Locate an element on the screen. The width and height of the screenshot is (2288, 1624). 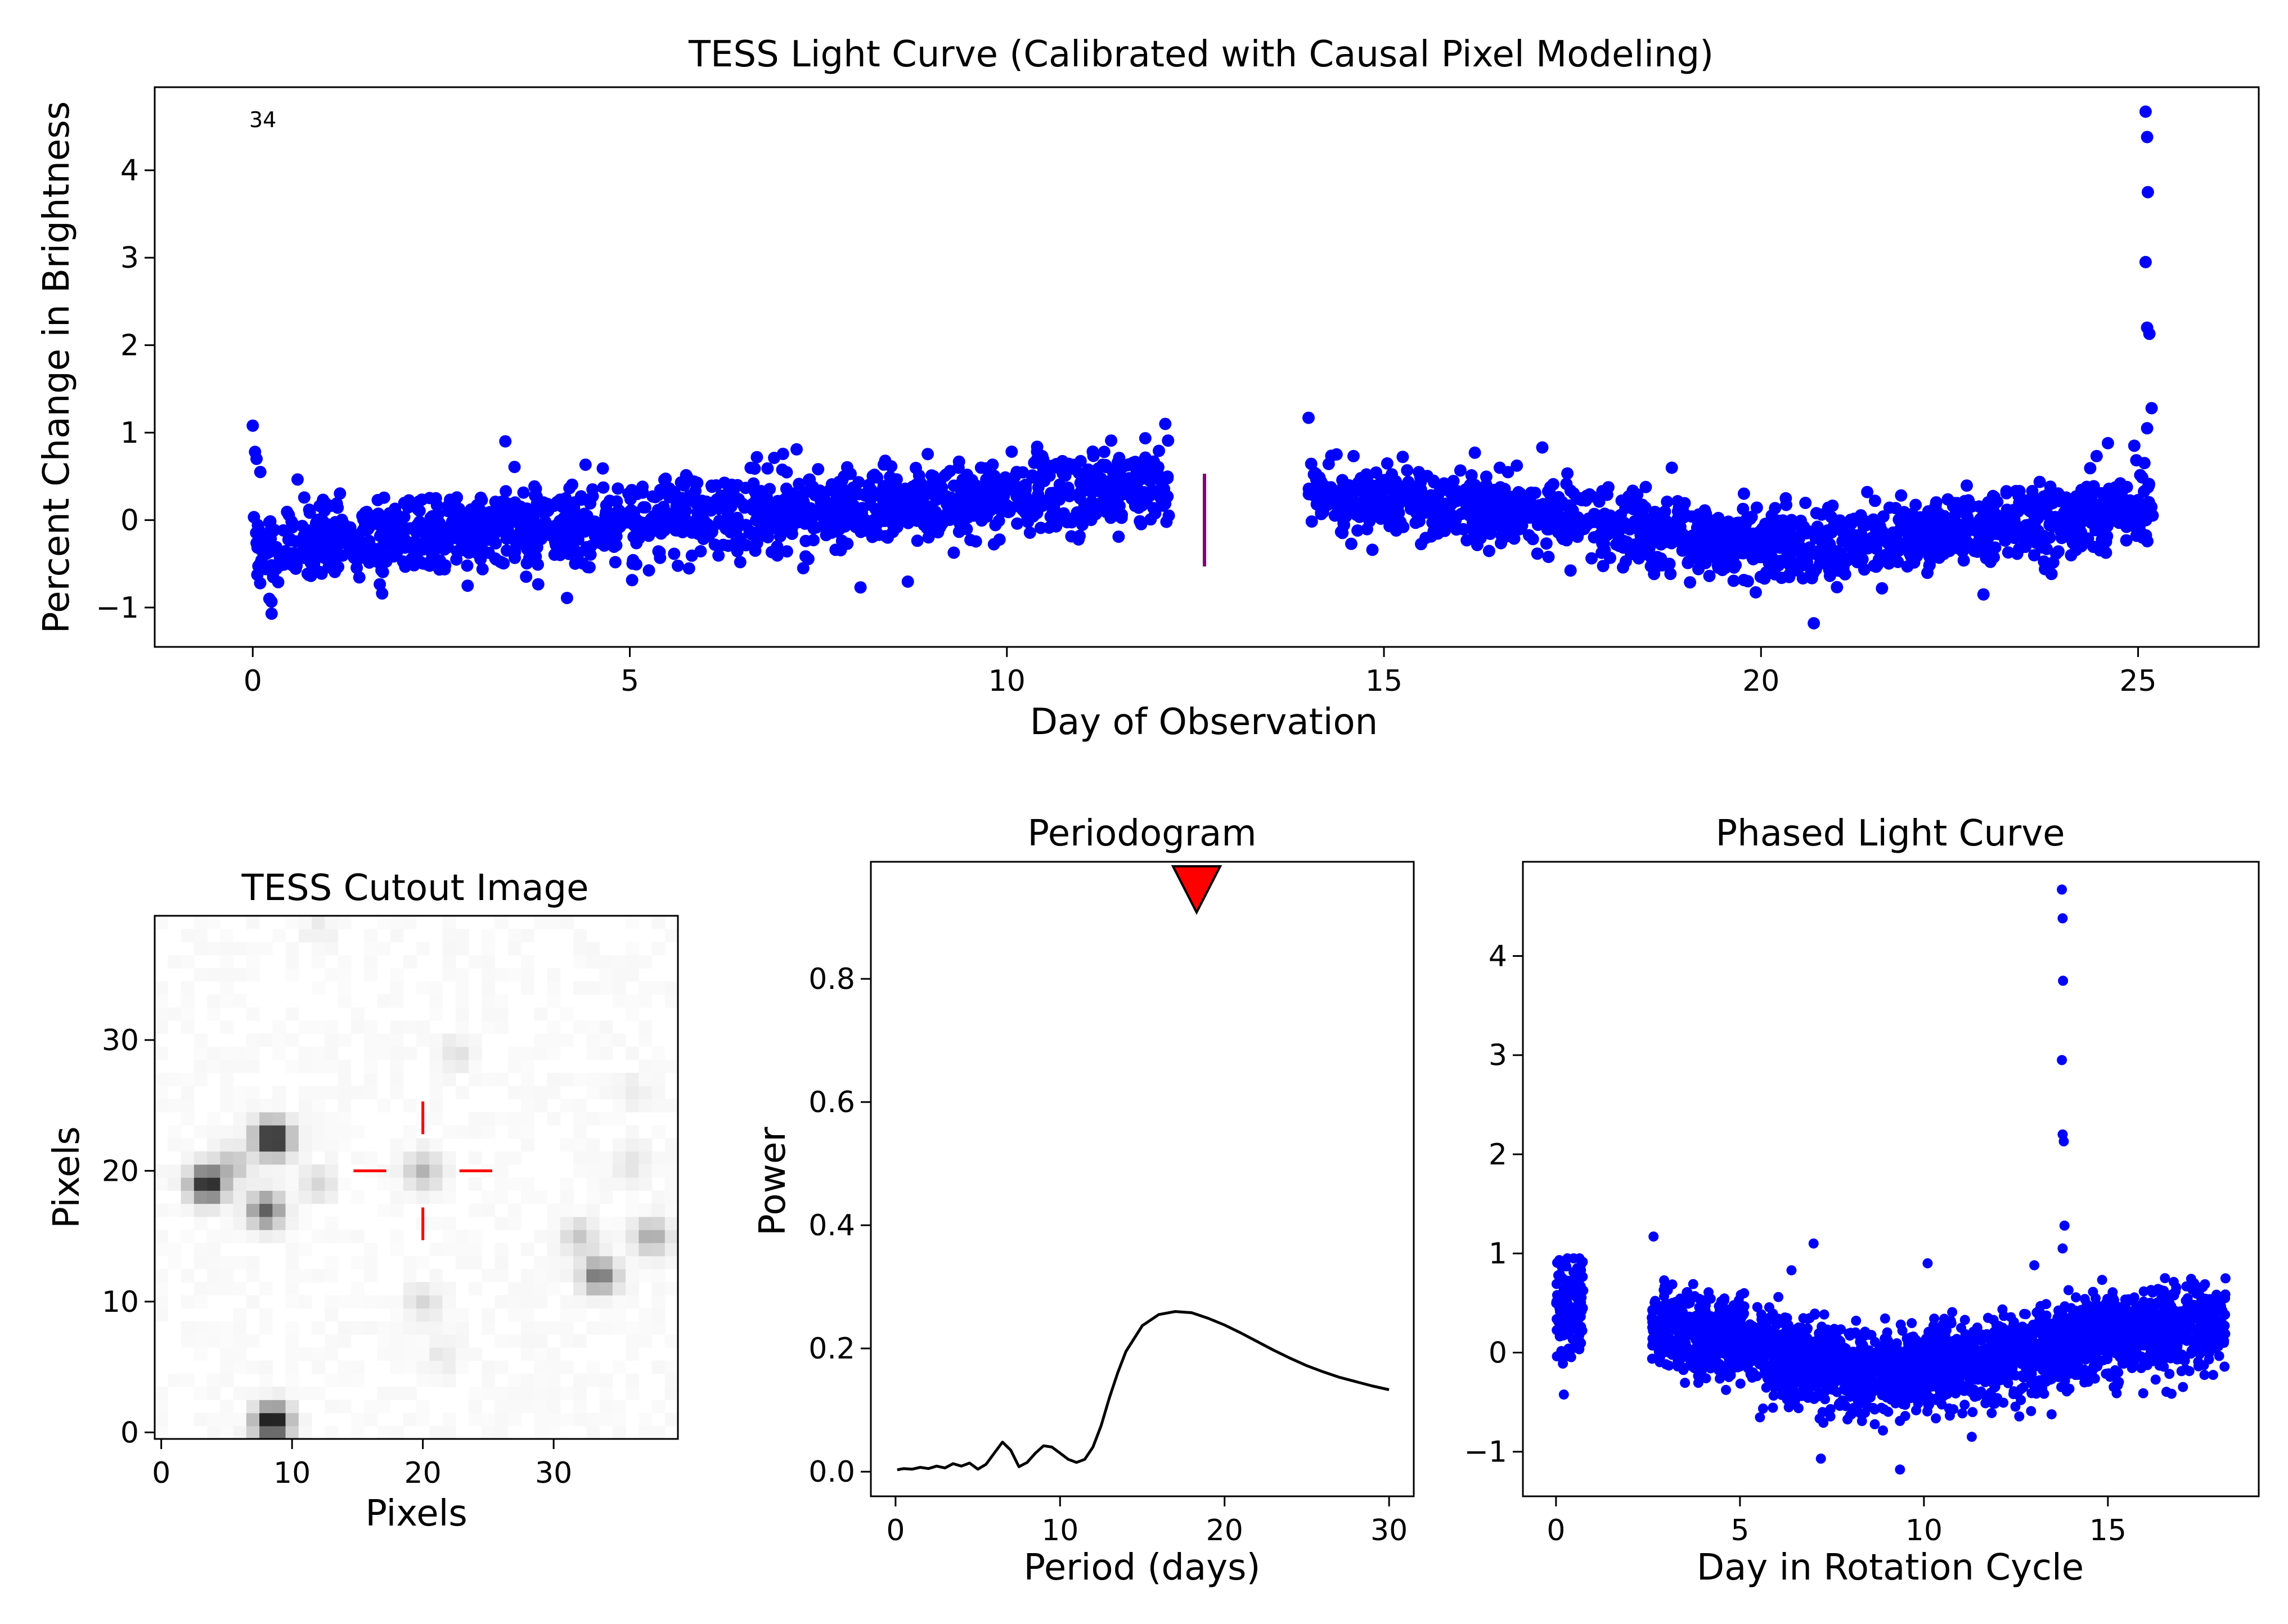
periodogram-curve is located at coordinates (1143, 1391).